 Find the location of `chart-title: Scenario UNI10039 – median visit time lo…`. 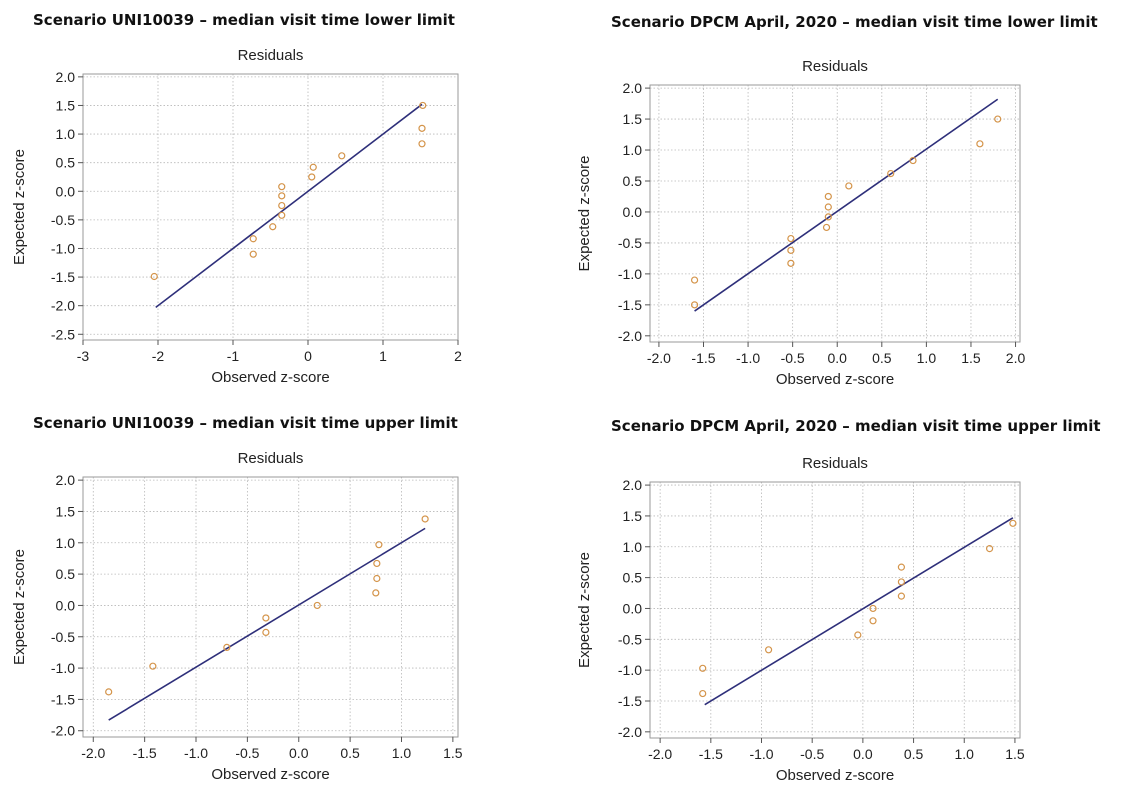

chart-title: Scenario UNI10039 – median visit time lo… is located at coordinates (244, 20).